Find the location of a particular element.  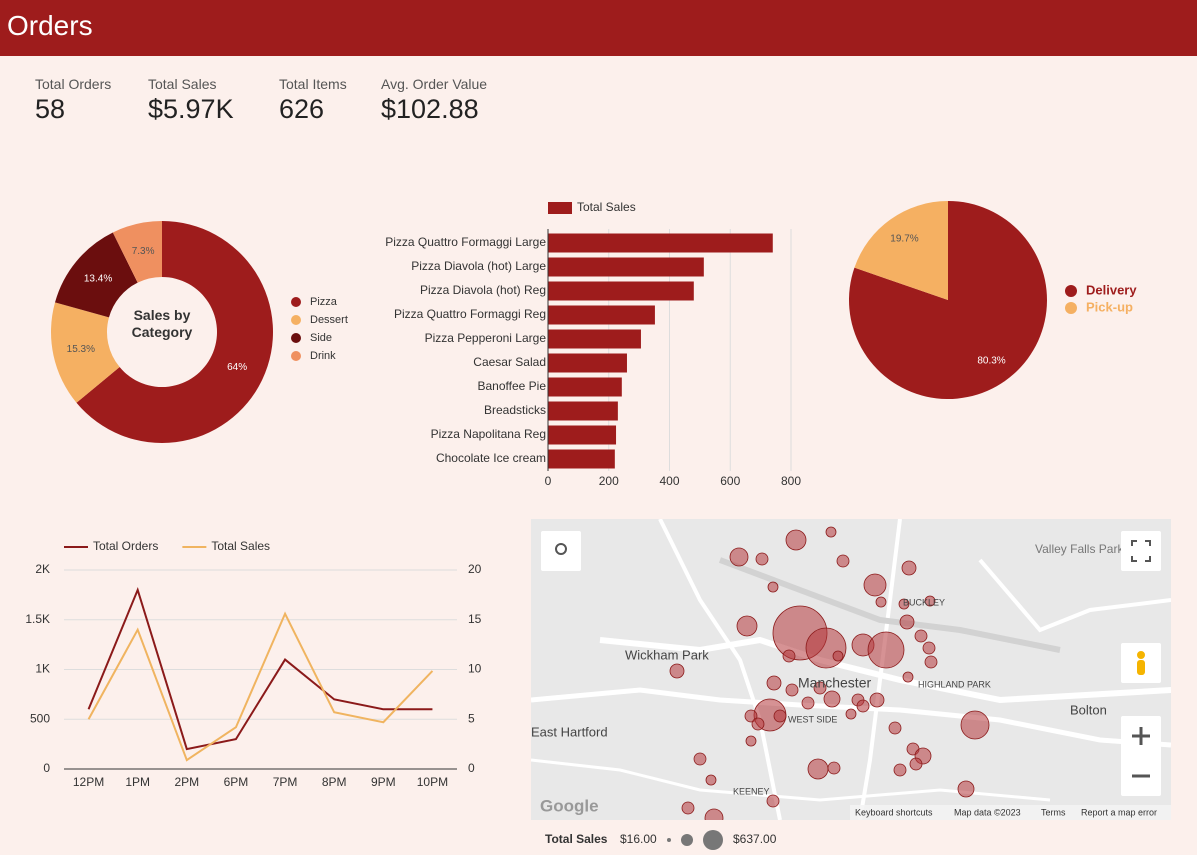

x-tick-label: 200 is located at coordinates (609, 481).